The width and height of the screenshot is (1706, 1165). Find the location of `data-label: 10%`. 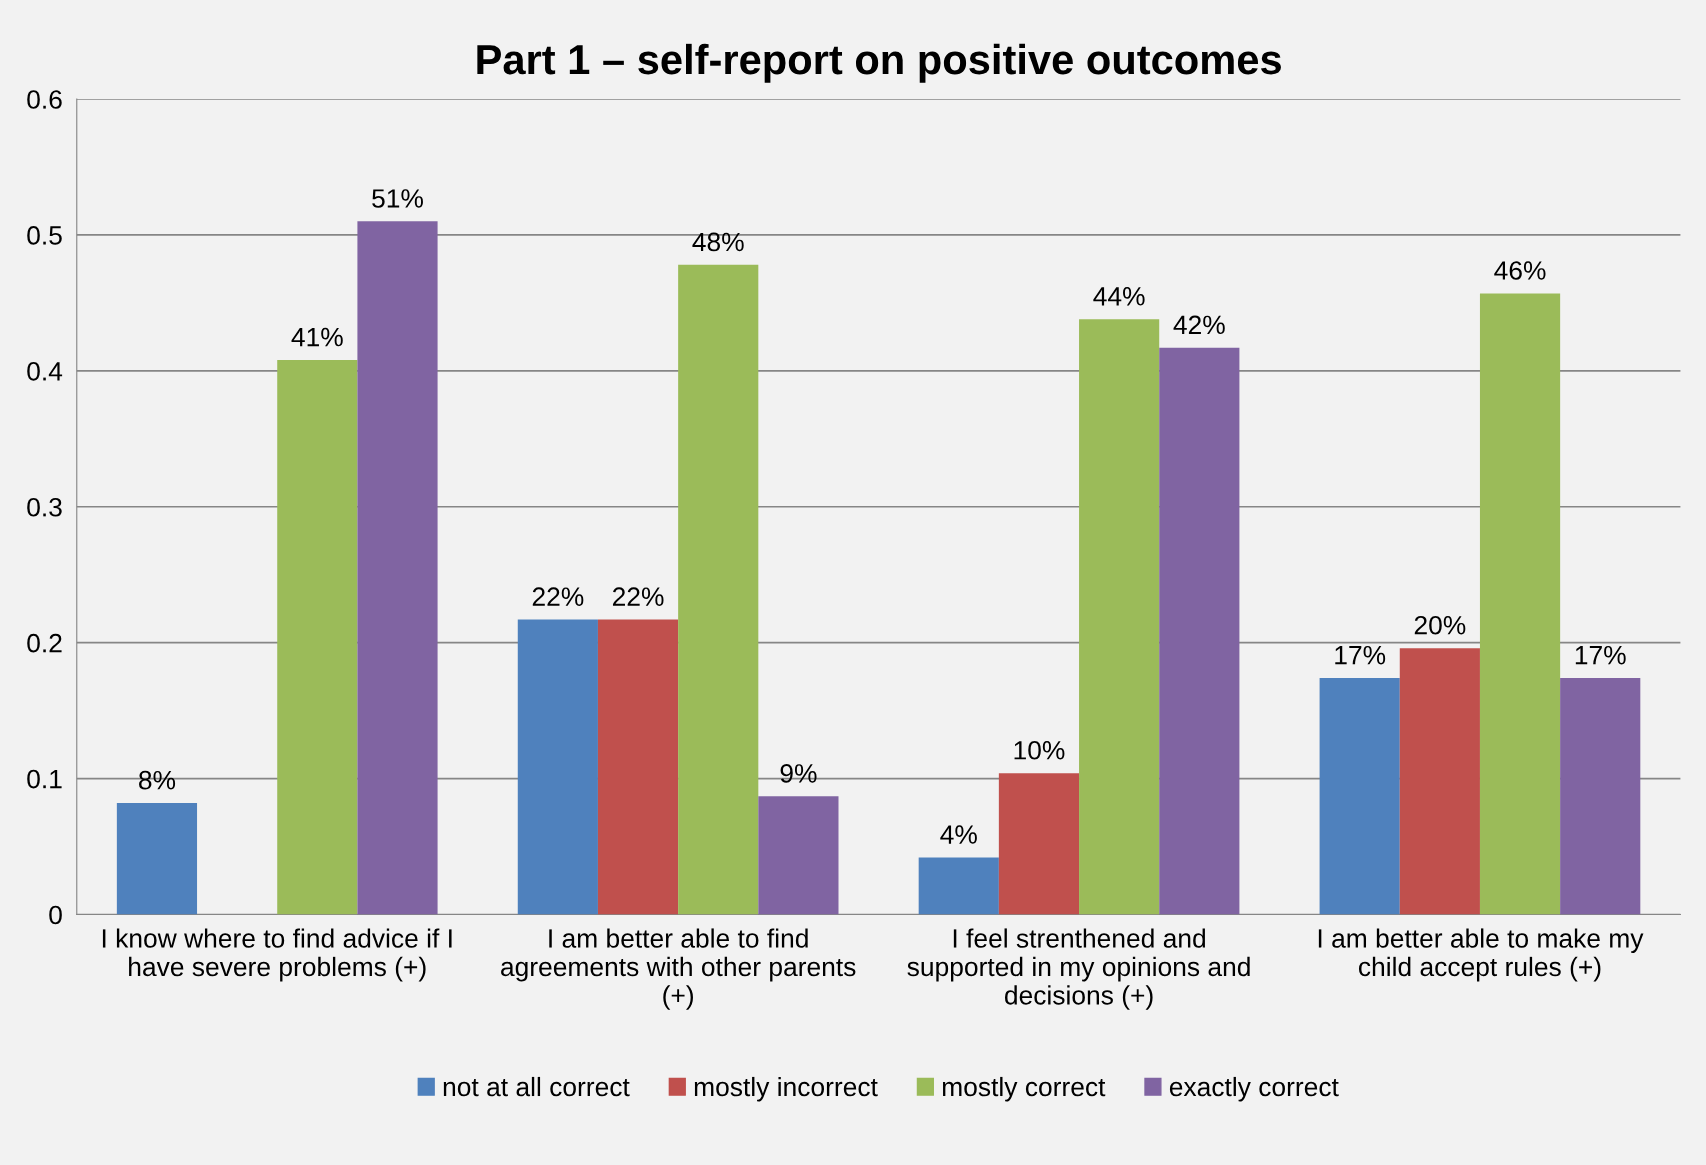

data-label: 10% is located at coordinates (1039, 750).